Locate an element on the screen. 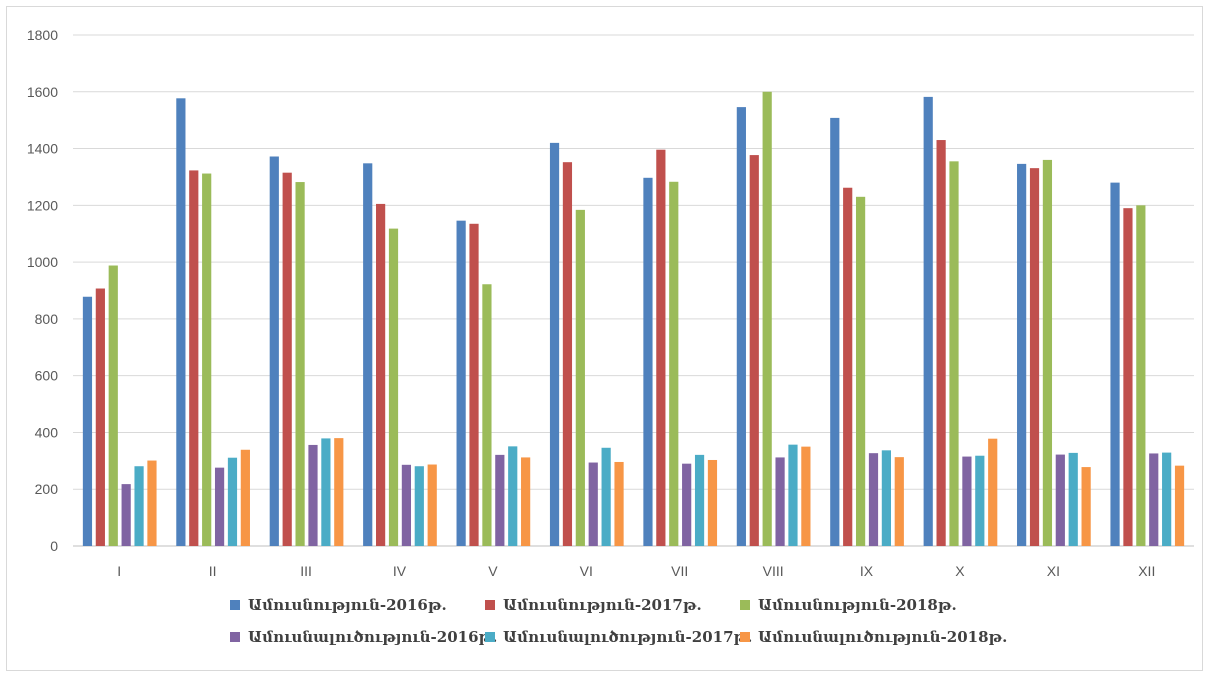  y-tick-label: 200 is located at coordinates (47, 489).